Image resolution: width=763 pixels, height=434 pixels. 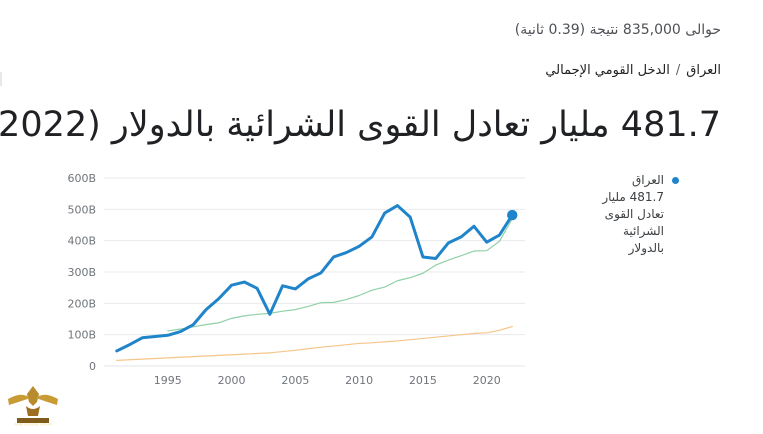 I want to click on legend-marker, so click(x=675, y=180).